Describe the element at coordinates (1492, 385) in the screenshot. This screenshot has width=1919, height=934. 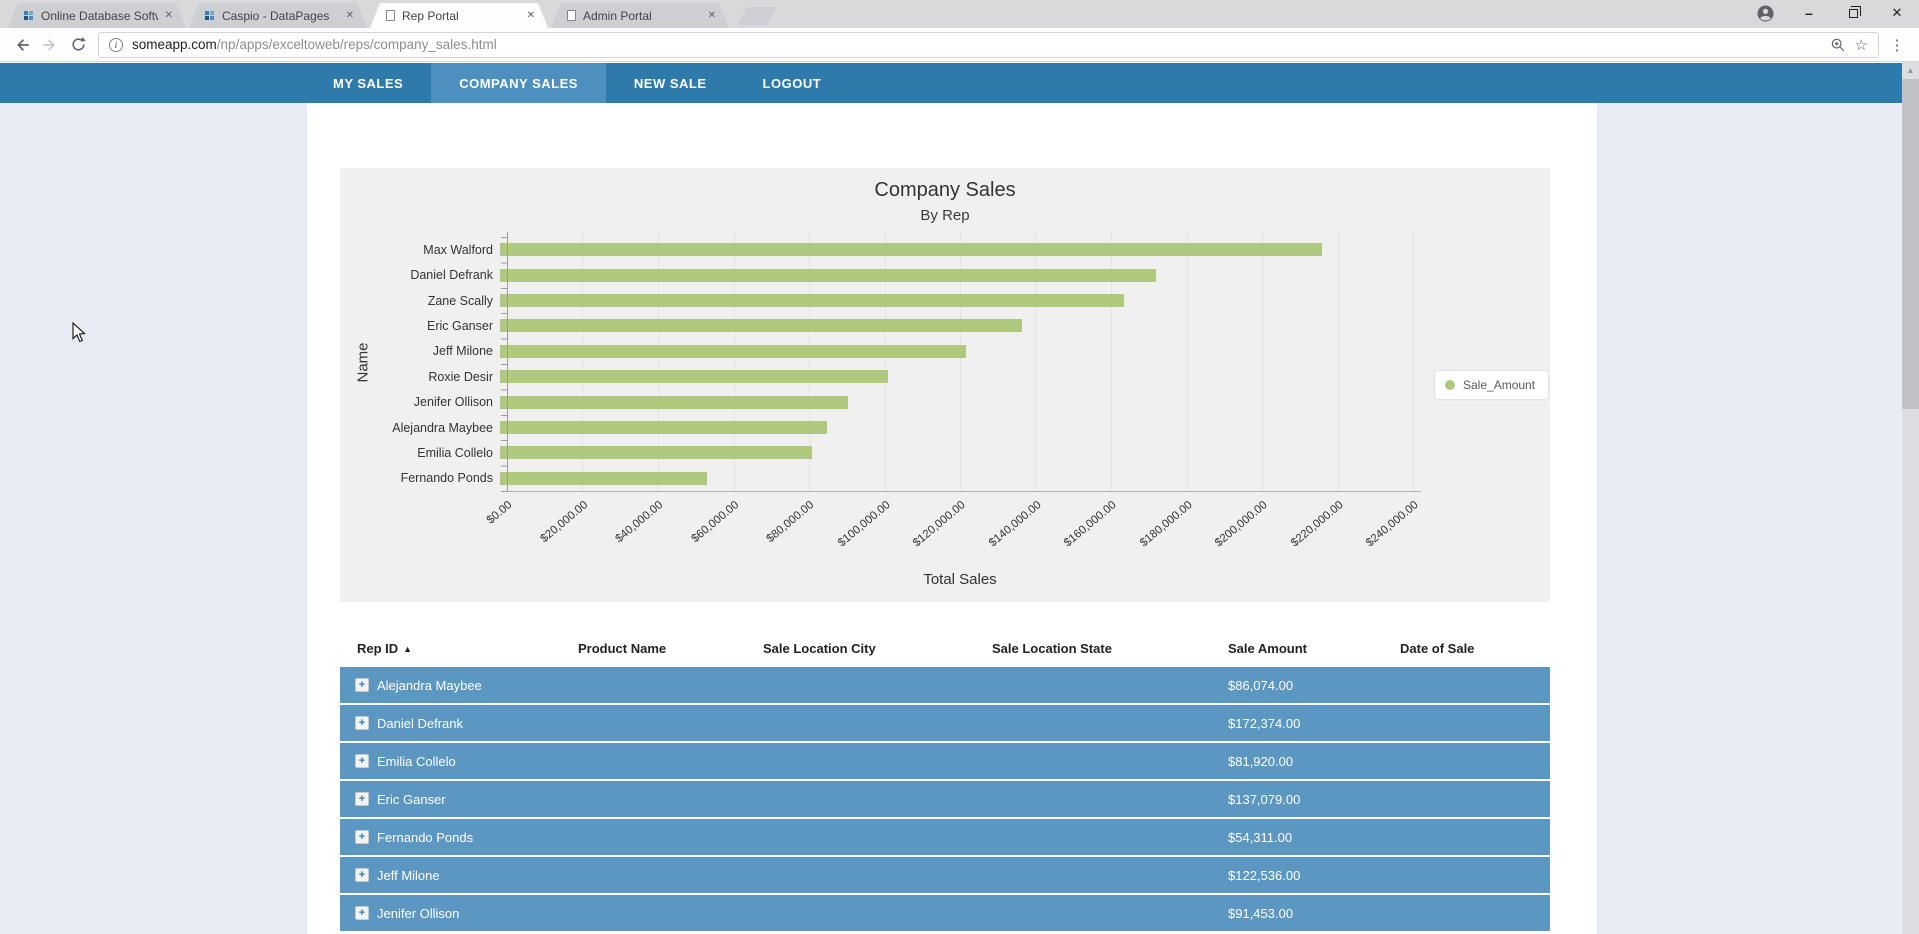
I see `chart-legend: Sale_Amount` at that location.